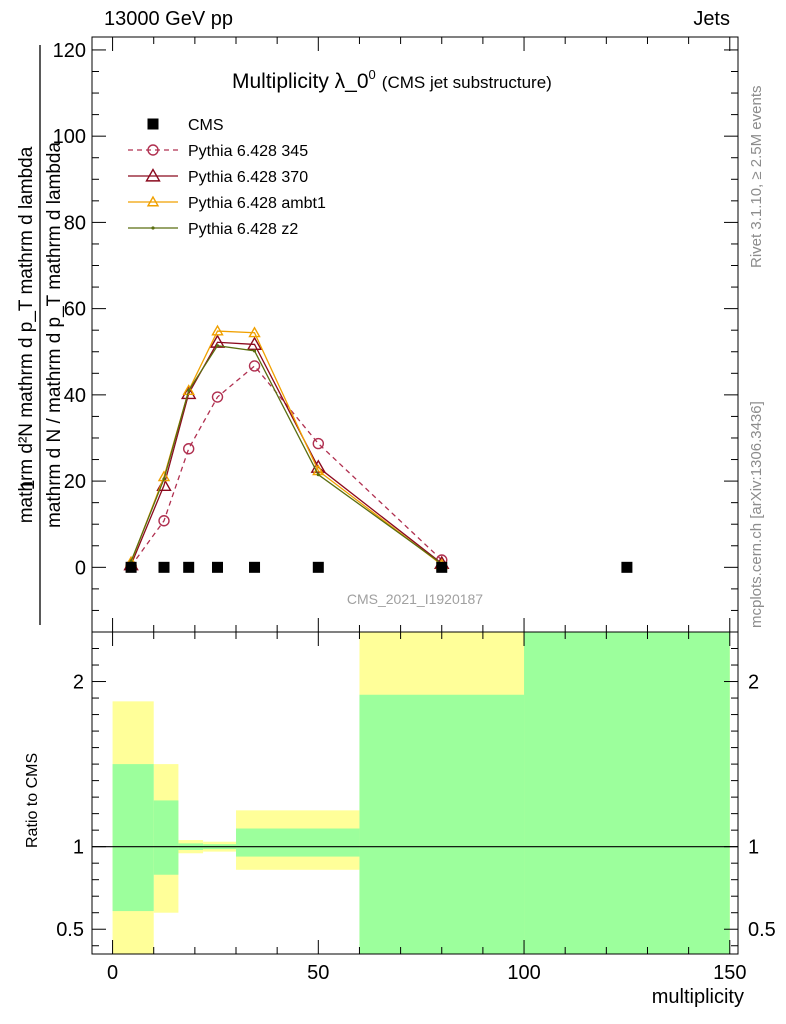 The image size is (786, 1024). What do you see at coordinates (711, 19) in the screenshot?
I see `process-label: Jets` at bounding box center [711, 19].